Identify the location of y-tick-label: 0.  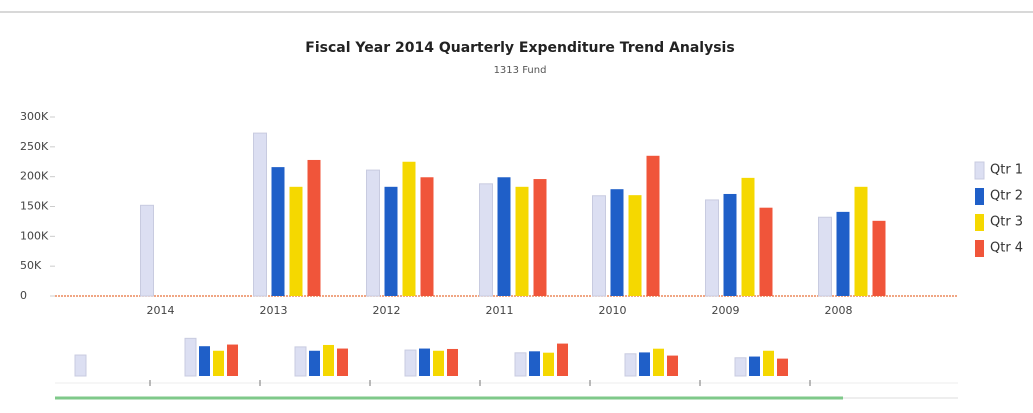
(23, 295).